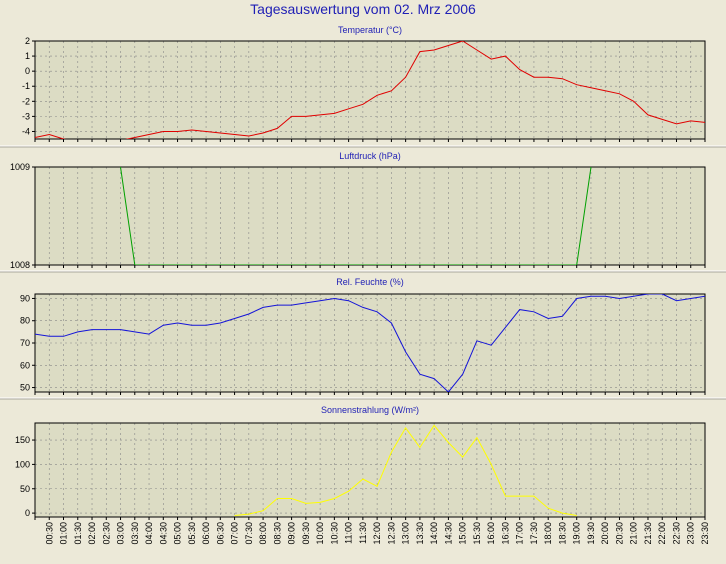  What do you see at coordinates (463, 533) in the screenshot?
I see `x-tick-label: 15:00` at bounding box center [463, 533].